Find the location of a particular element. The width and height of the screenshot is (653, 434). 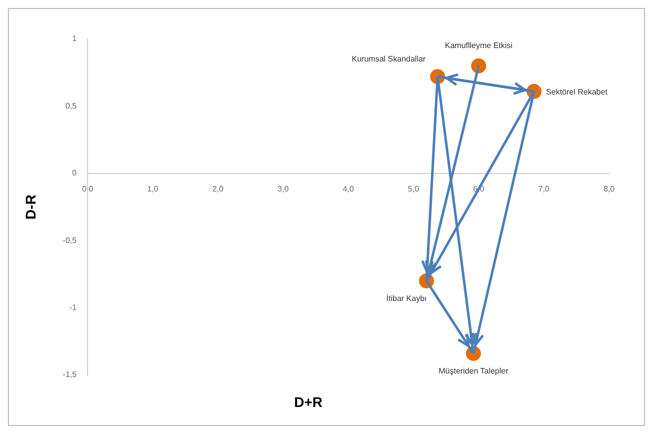

annotation: Sektörel Rekabet is located at coordinates (577, 91).